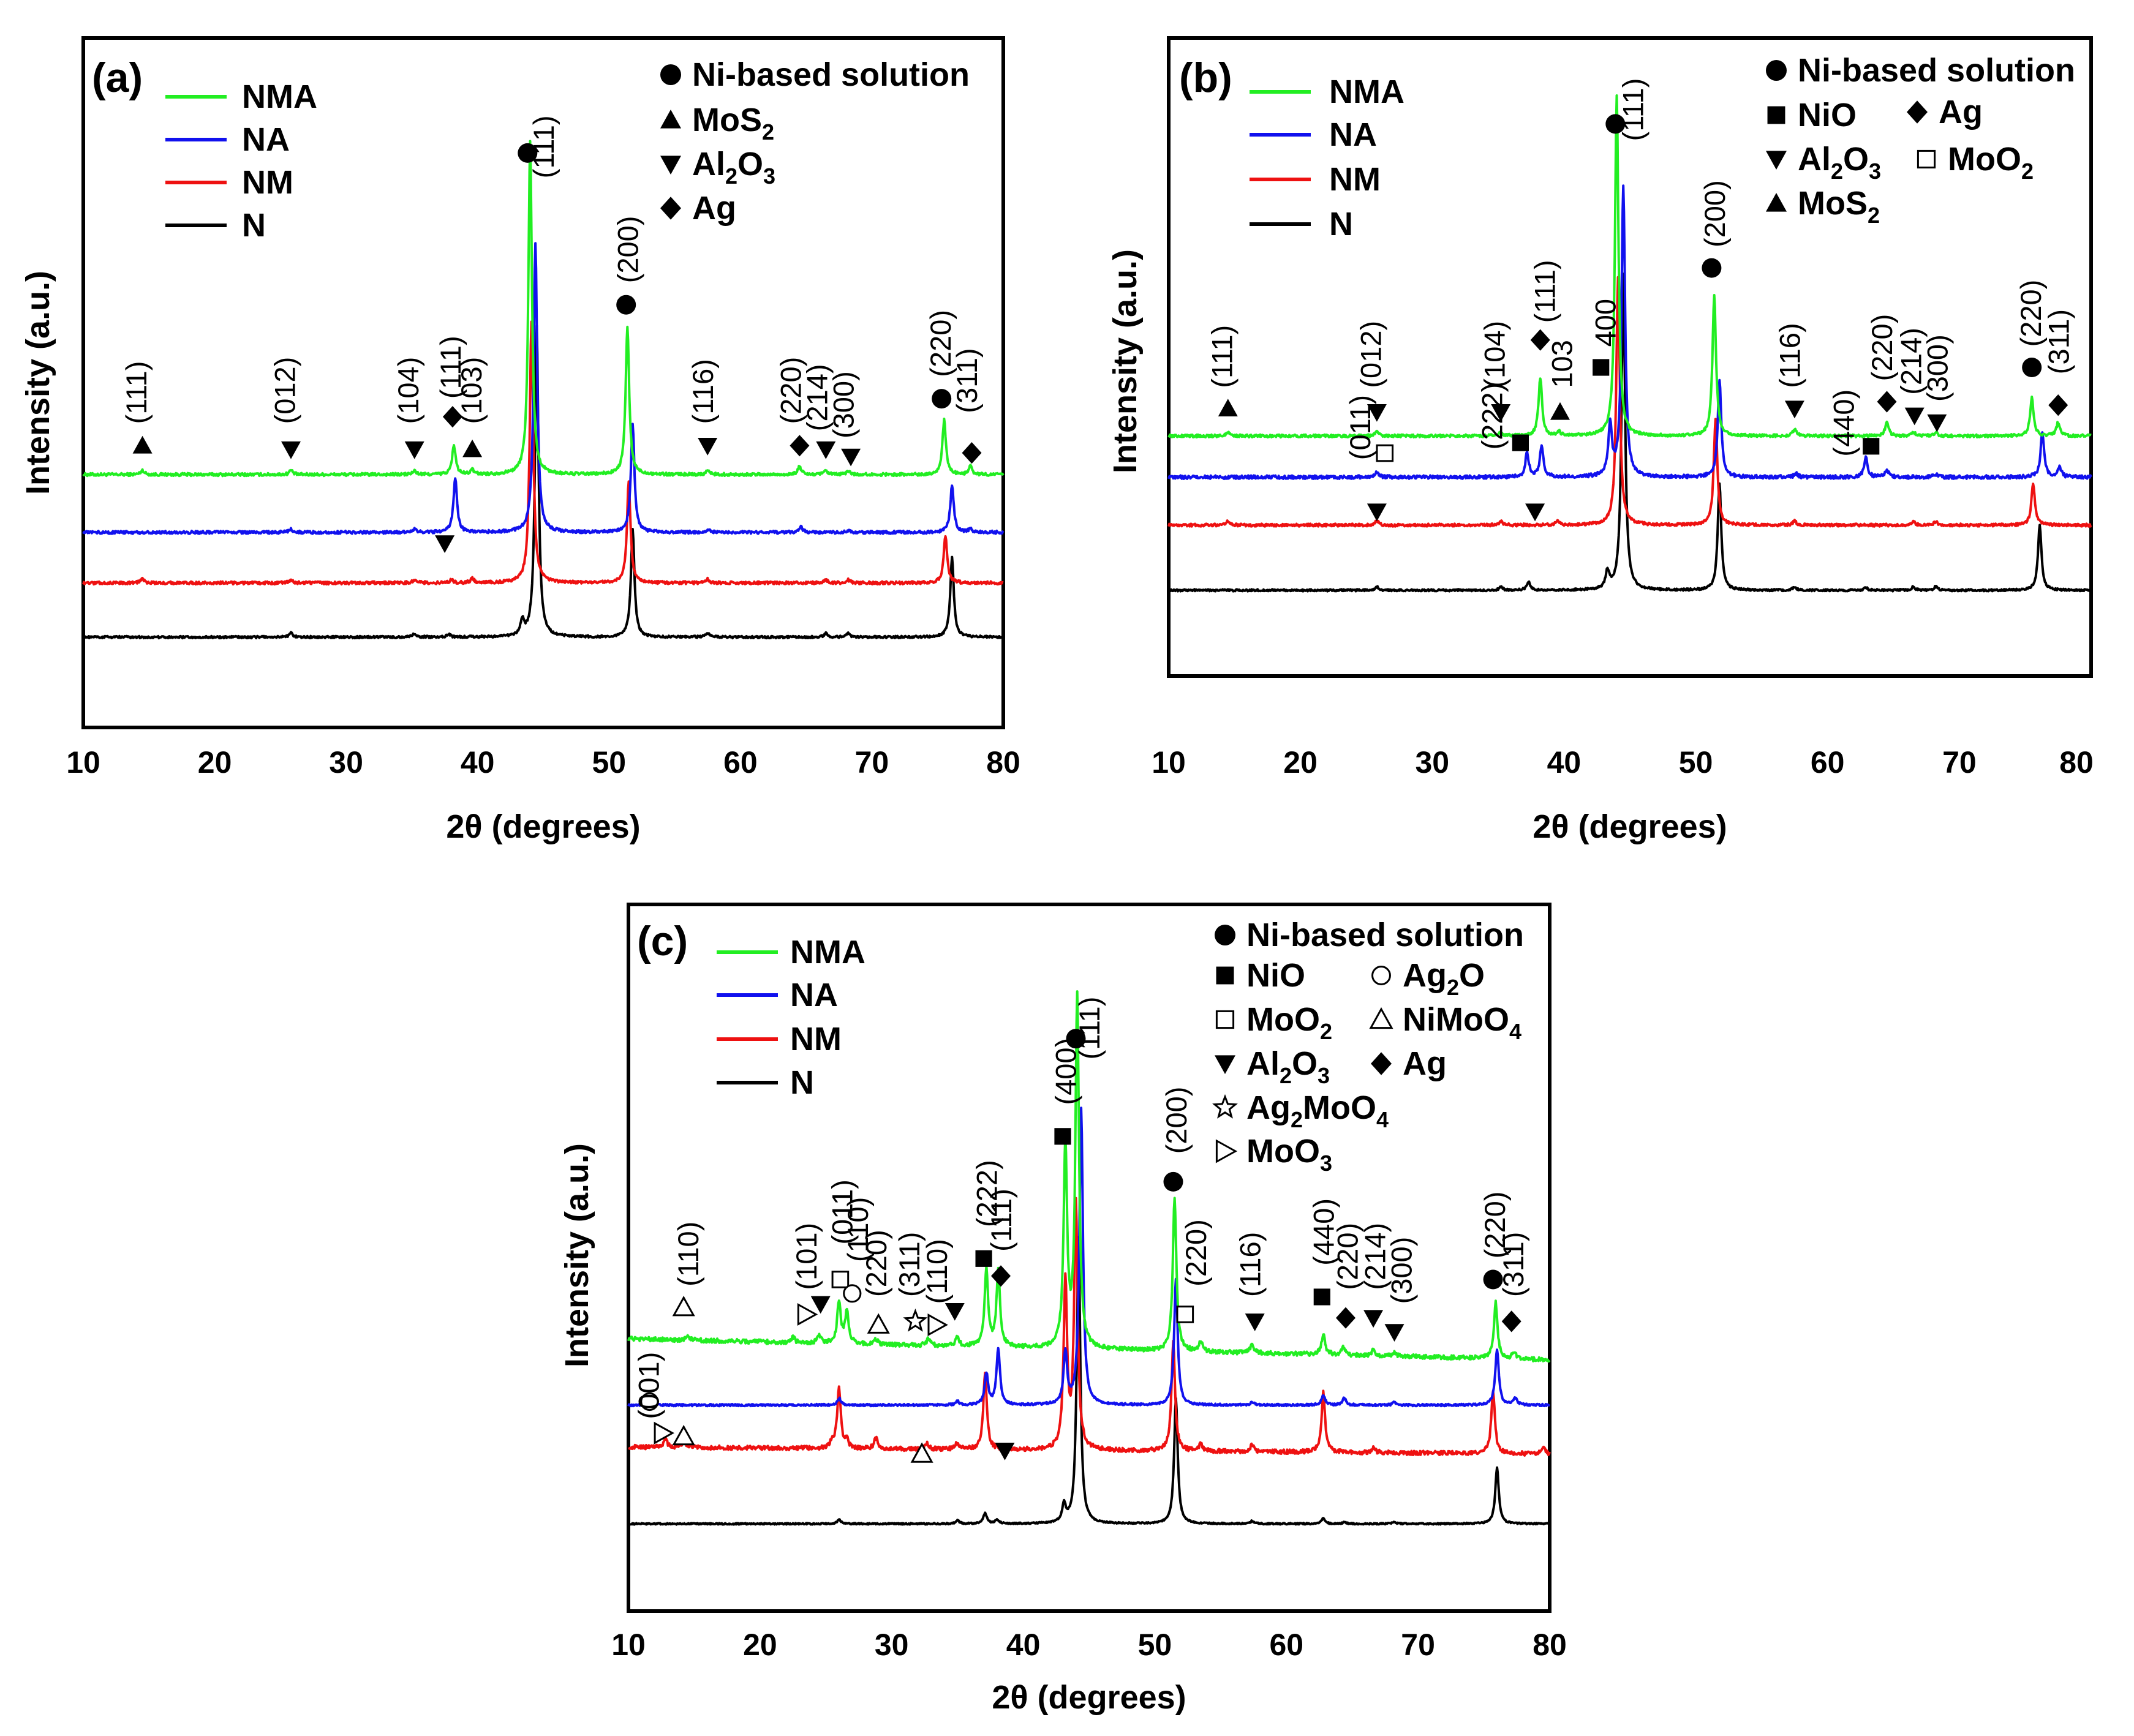  Describe the element at coordinates (662, 941) in the screenshot. I see `panel-c-label: (c)` at that location.